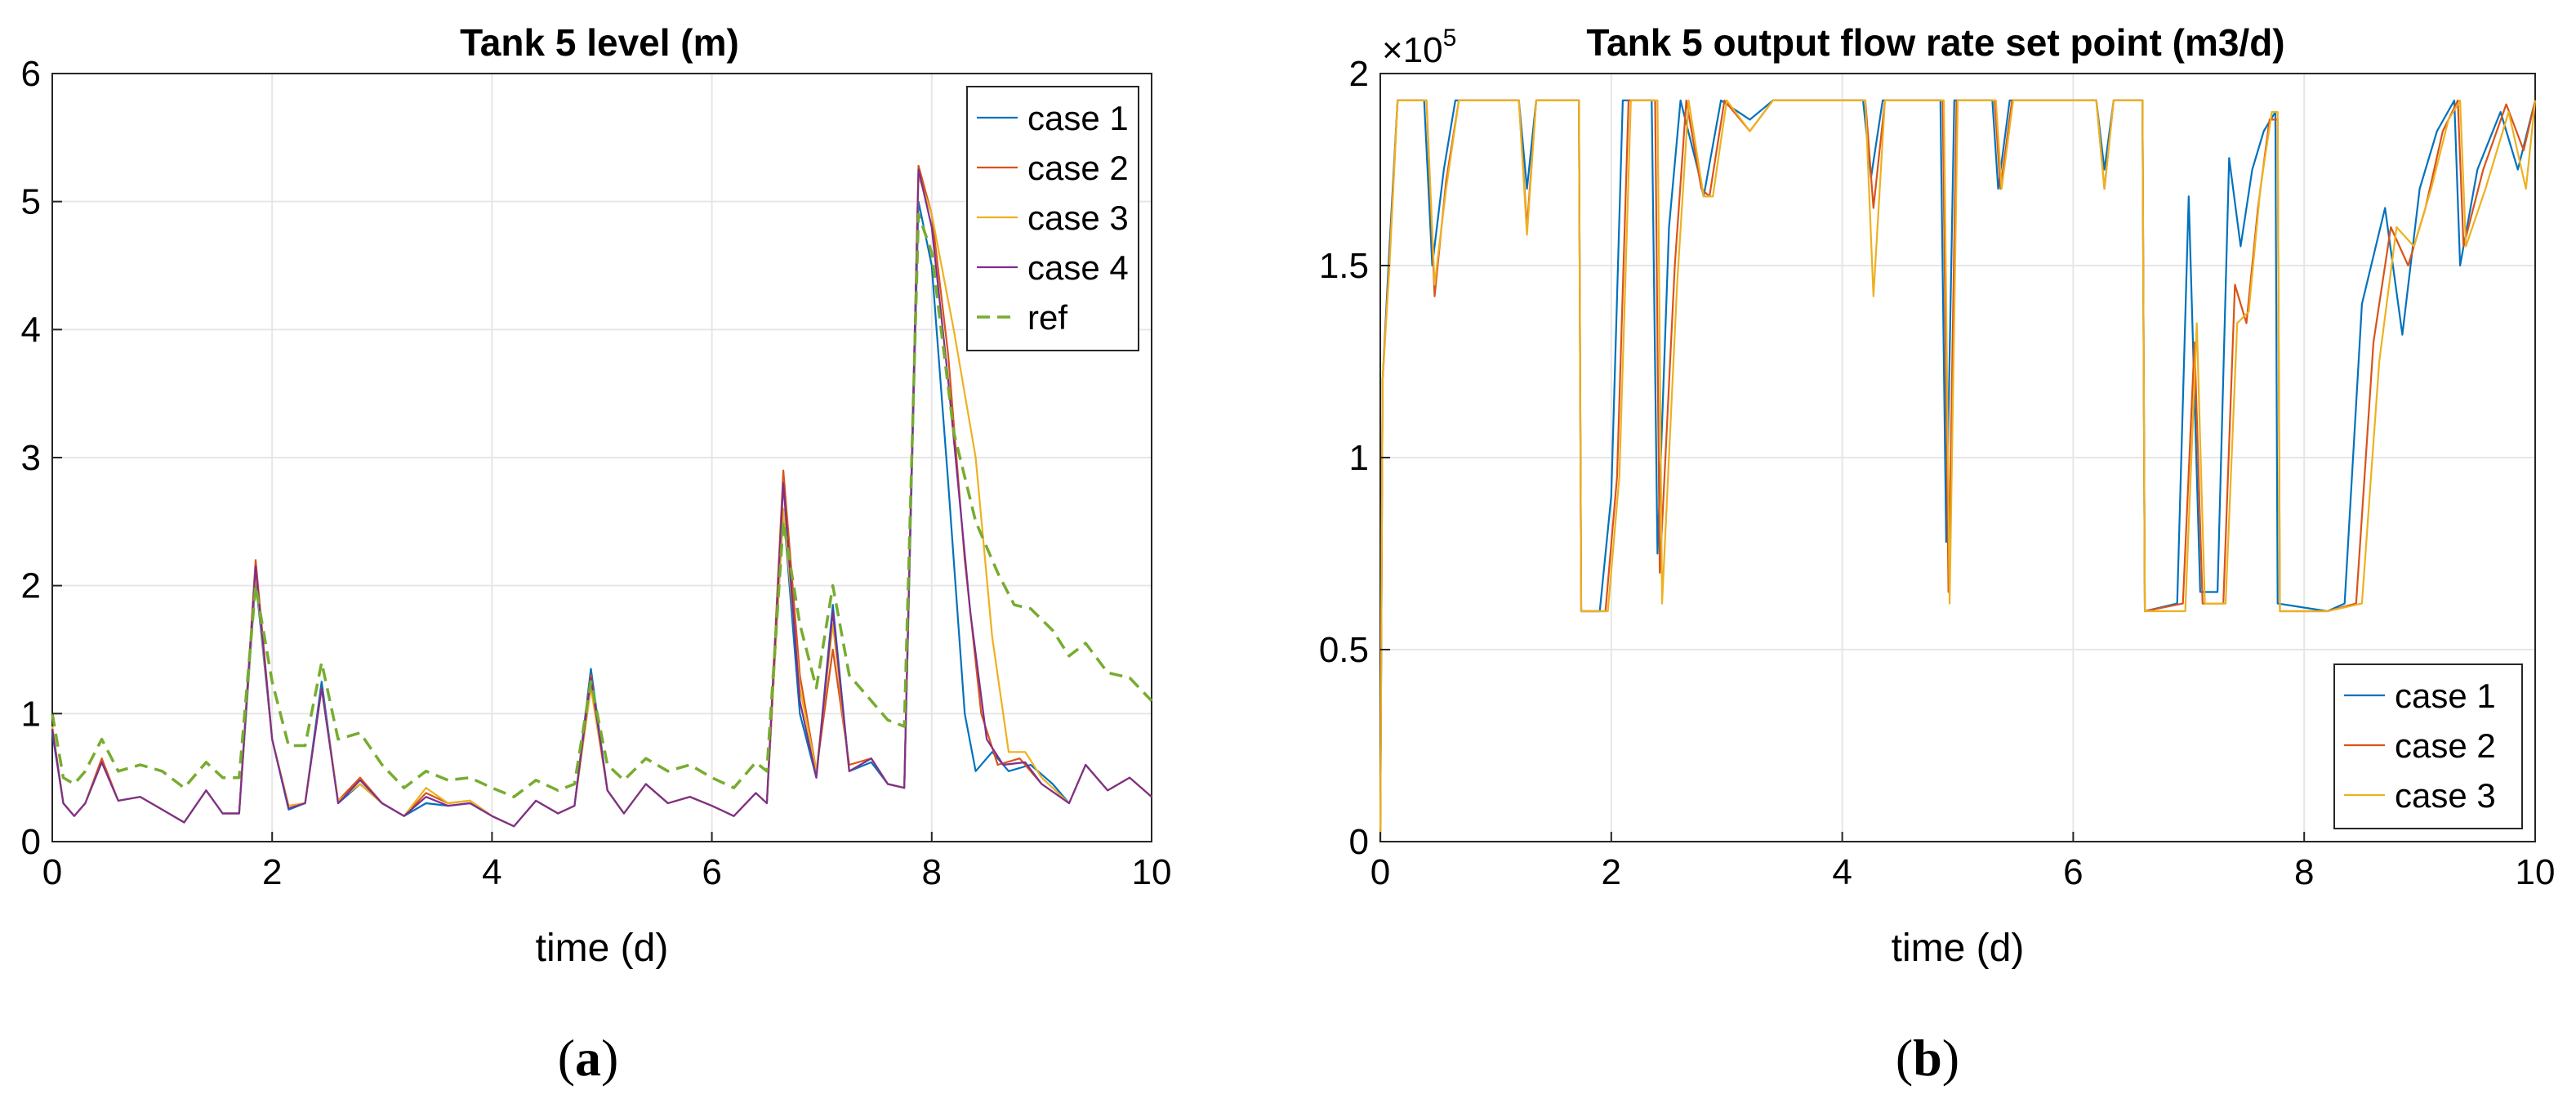 The image size is (2576, 1108). What do you see at coordinates (1078, 267) in the screenshot?
I see `legend-label: case 4` at bounding box center [1078, 267].